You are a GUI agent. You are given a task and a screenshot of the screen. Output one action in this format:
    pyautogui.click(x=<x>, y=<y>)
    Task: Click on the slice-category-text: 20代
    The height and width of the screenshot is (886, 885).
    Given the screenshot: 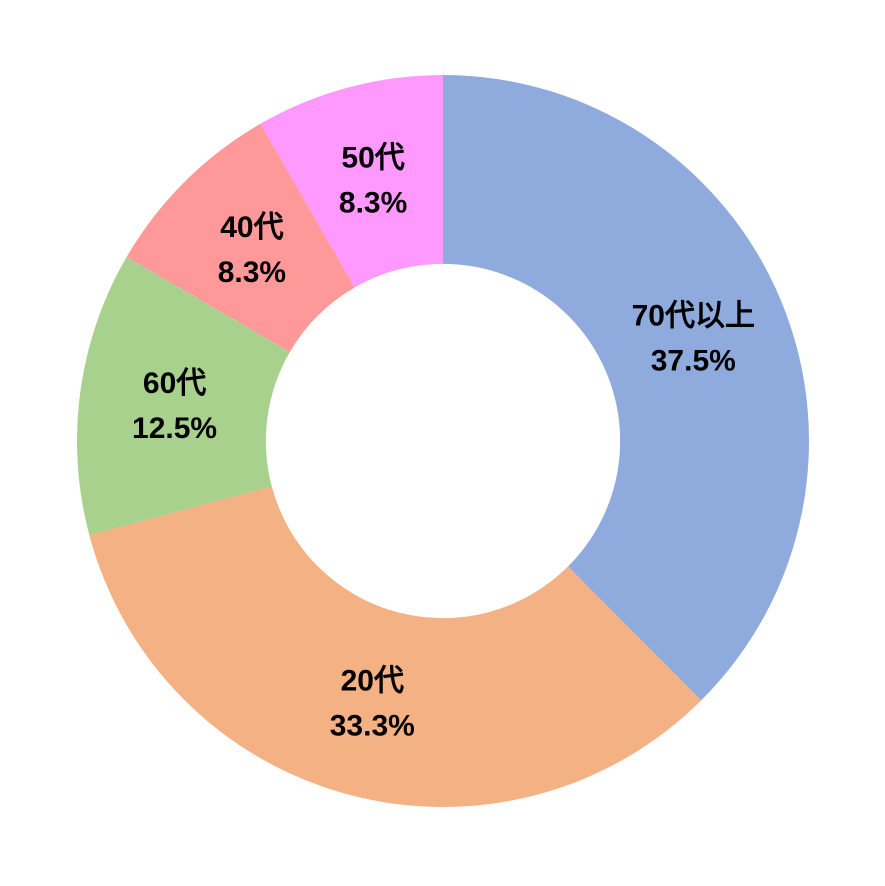 What is the action you would take?
    pyautogui.click(x=372, y=680)
    